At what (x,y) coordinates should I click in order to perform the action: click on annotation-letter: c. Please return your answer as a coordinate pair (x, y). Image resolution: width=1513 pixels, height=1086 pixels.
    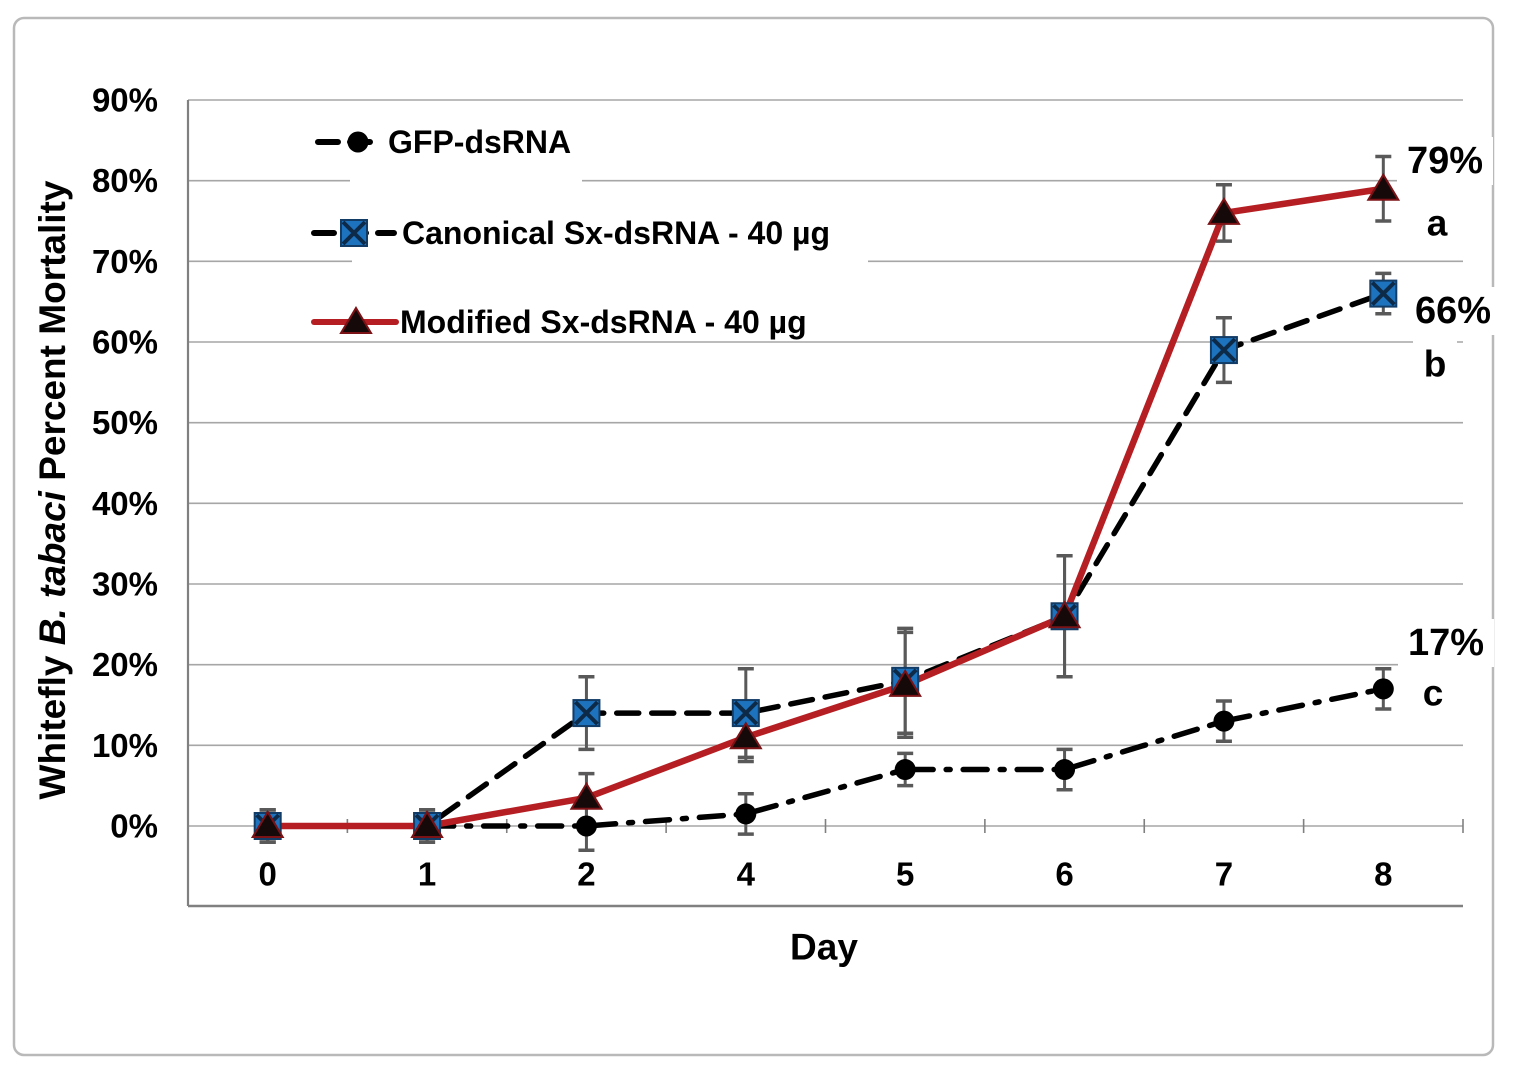
    Looking at the image, I should click on (1433, 693).